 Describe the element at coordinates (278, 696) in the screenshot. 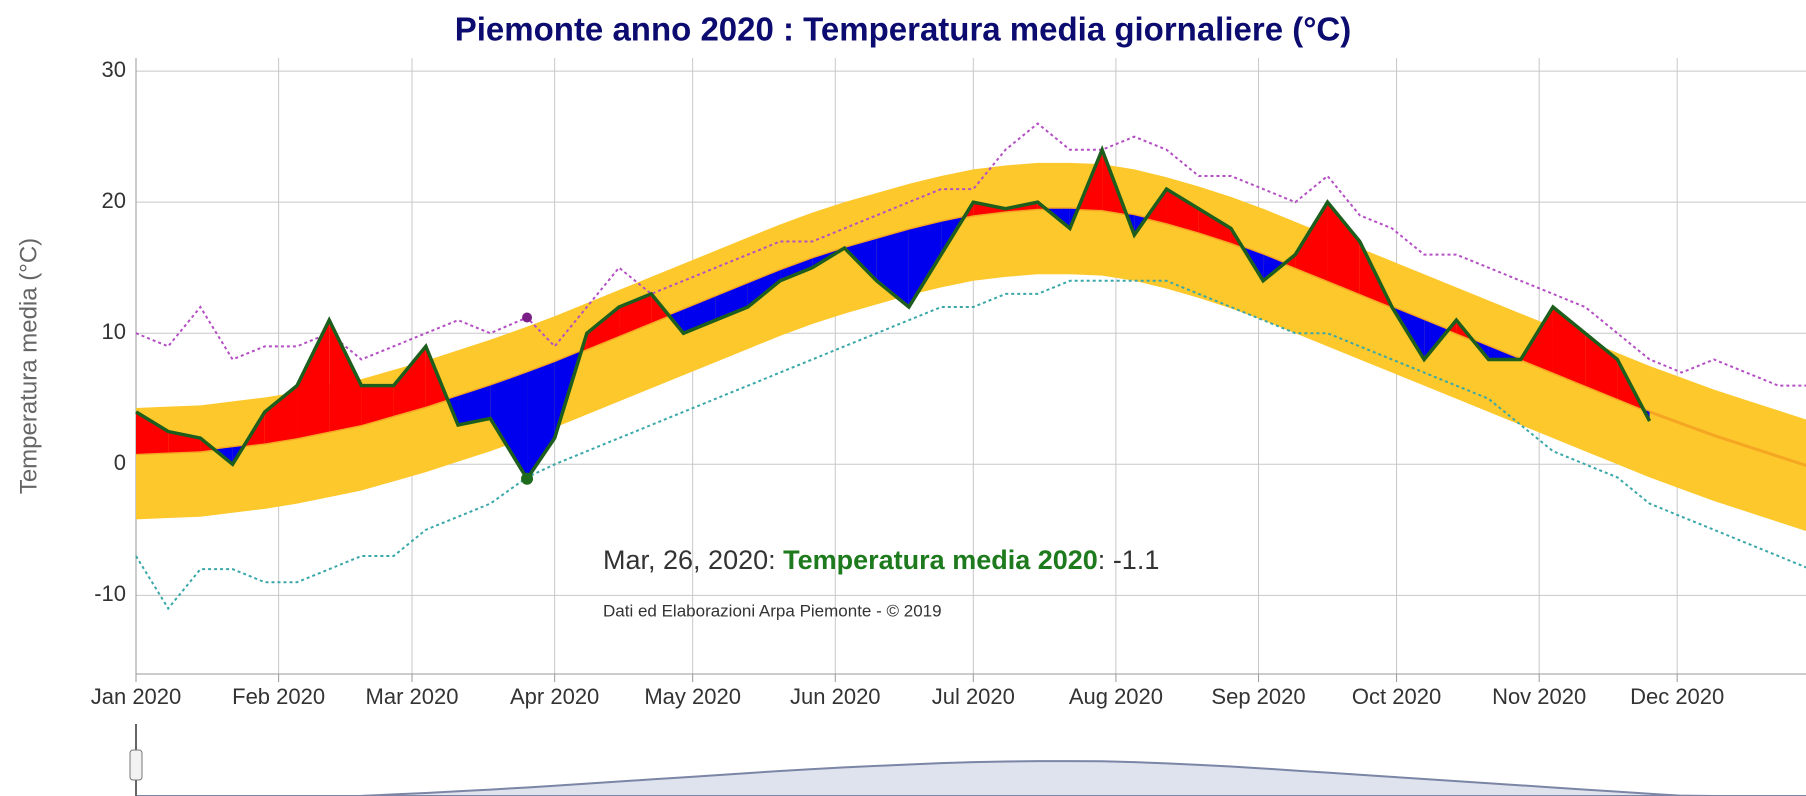

I see `x-tick-label: Feb 2020` at that location.